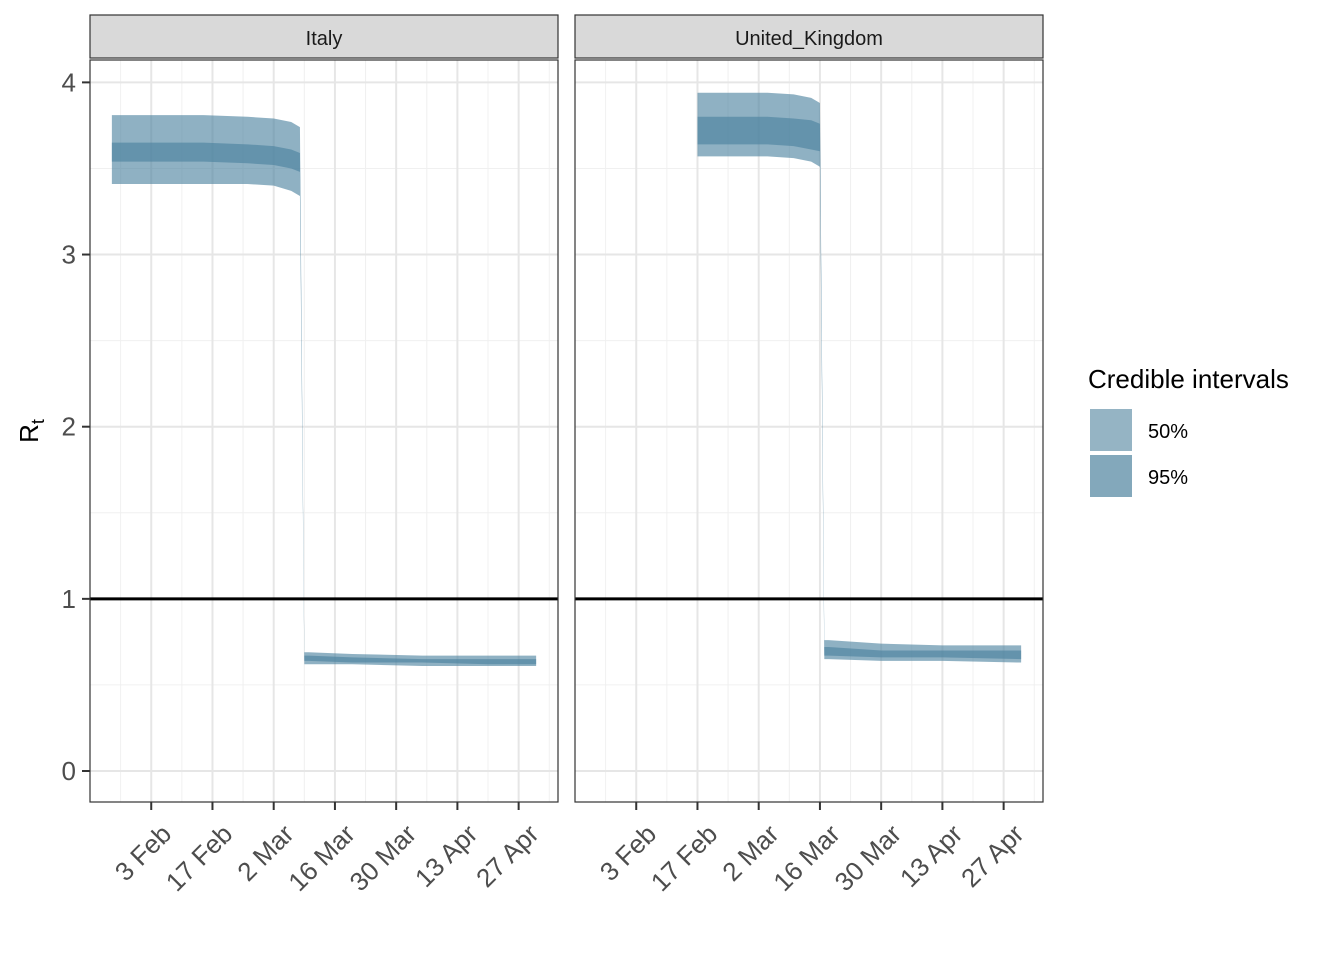  Describe the element at coordinates (38, 421) in the screenshot. I see `y-axis-label-subscript: t` at that location.